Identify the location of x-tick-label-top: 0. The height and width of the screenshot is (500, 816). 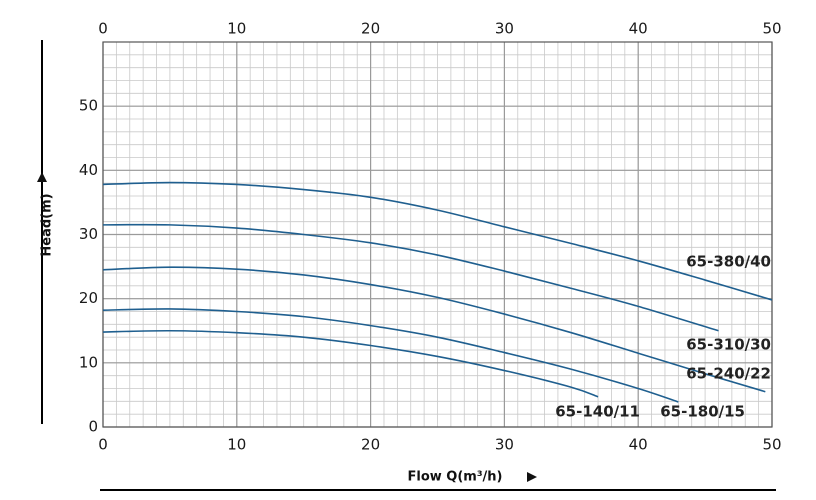
(103, 29).